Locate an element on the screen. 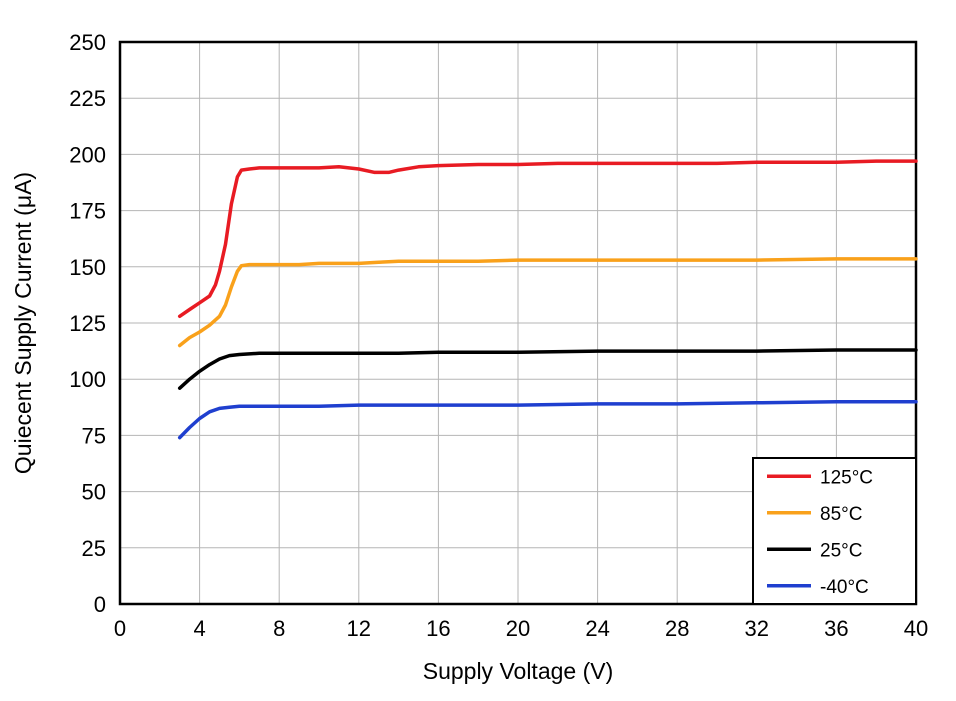 This screenshot has height=701, width=956. y-tick-label: 100 is located at coordinates (87, 379).